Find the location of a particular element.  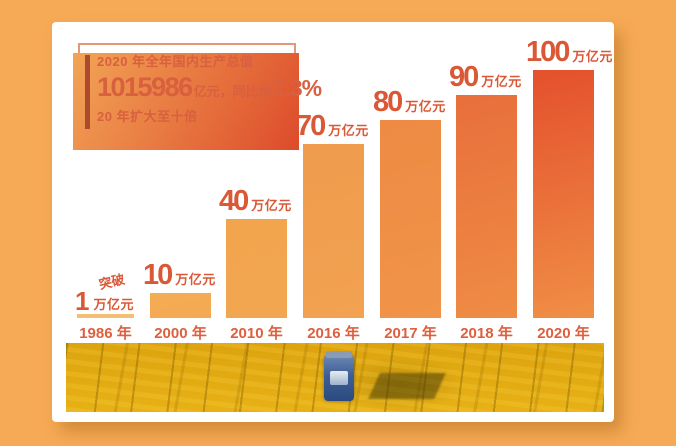

bar-value-label: 80 万亿元 is located at coordinates (409, 102).